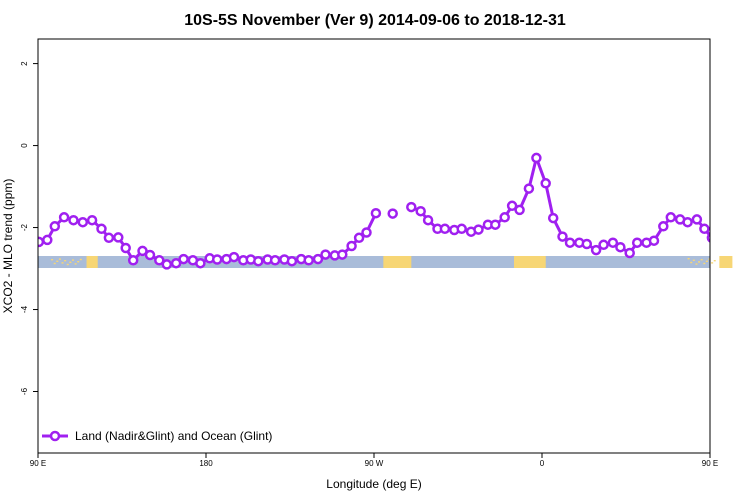 This screenshot has height=500, width=750. I want to click on legend: Land (Nadir&Glint) and Ocean (Glint), so click(157, 436).